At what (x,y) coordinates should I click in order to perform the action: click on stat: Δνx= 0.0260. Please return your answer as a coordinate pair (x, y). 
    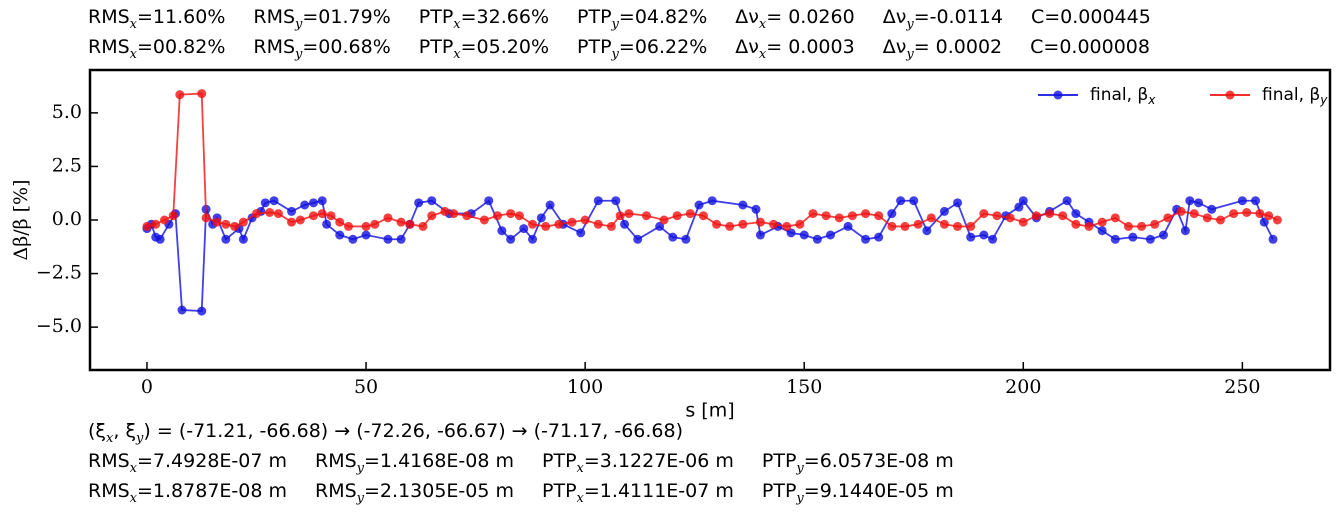
    Looking at the image, I should click on (794, 19).